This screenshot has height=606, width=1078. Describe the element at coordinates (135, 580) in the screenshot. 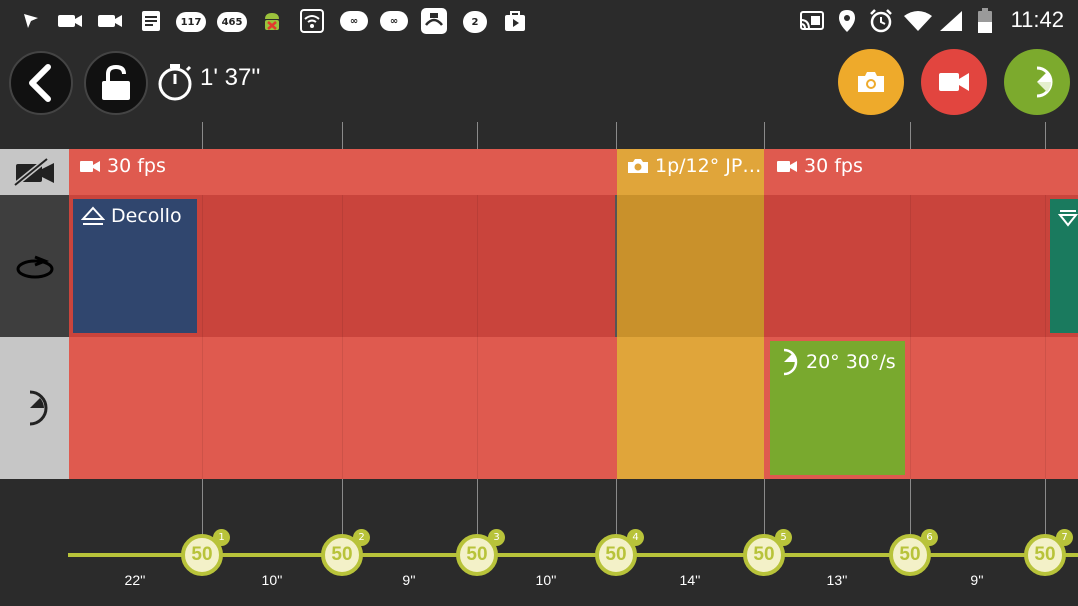

I see `segment-duration: 22''` at that location.